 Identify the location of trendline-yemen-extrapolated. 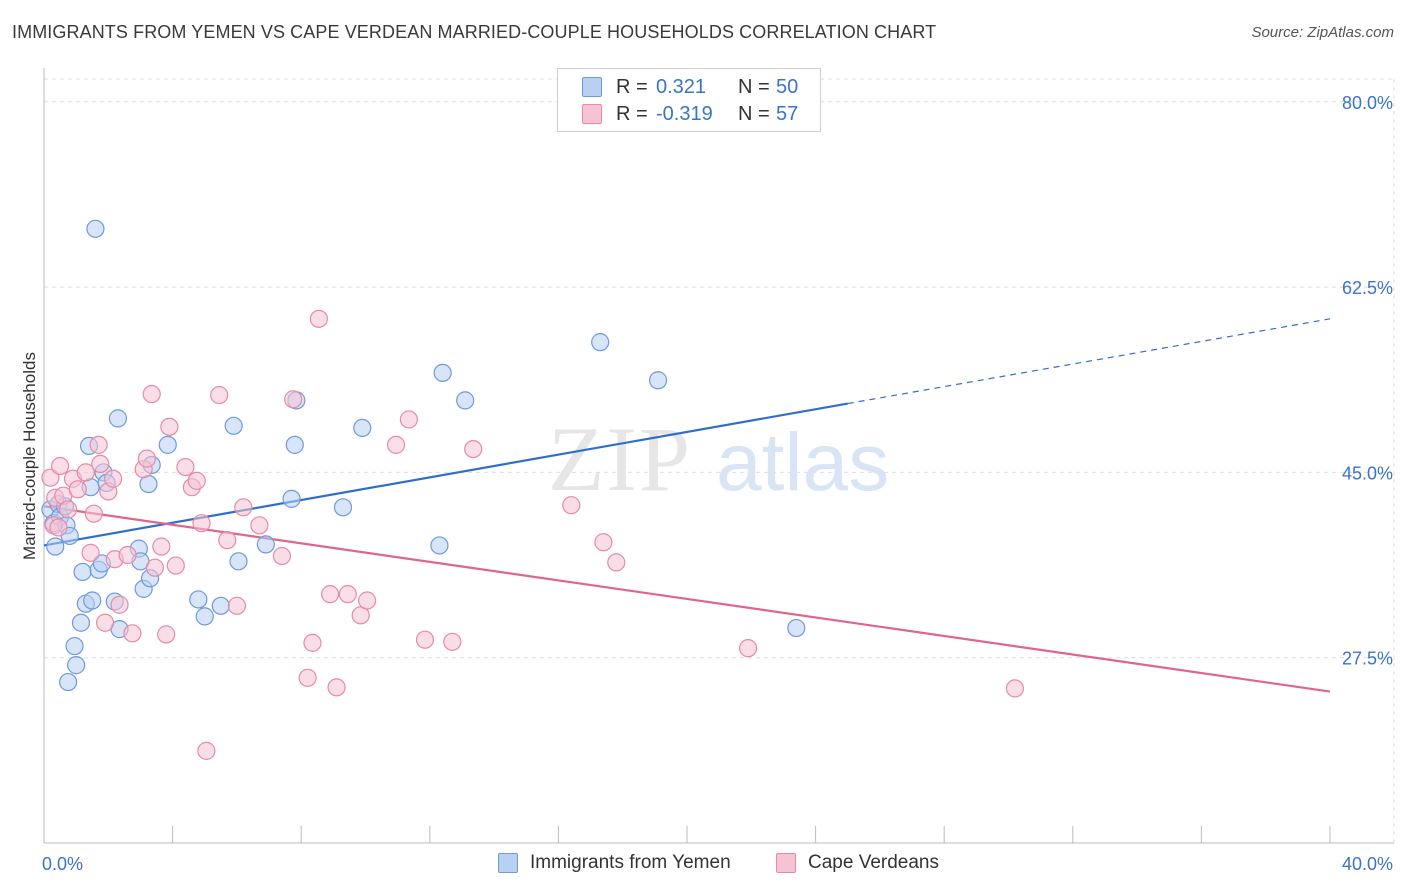
(1089, 361).